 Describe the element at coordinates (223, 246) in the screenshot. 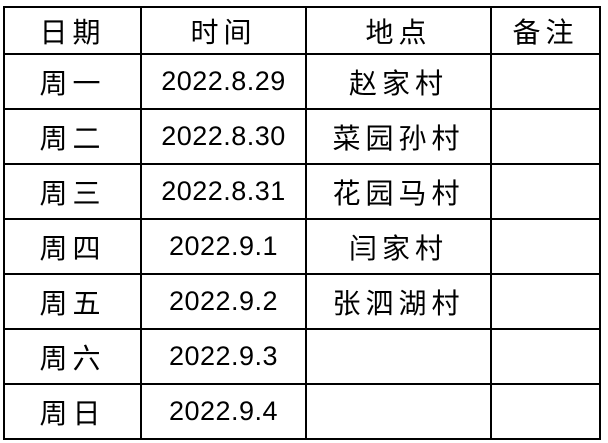

I see `cell-date: 2022.9.1` at that location.